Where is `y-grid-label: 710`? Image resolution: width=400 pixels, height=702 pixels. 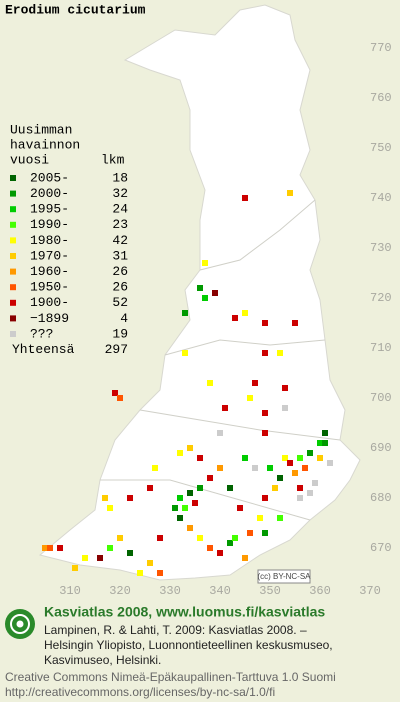 y-grid-label: 710 is located at coordinates (381, 348).